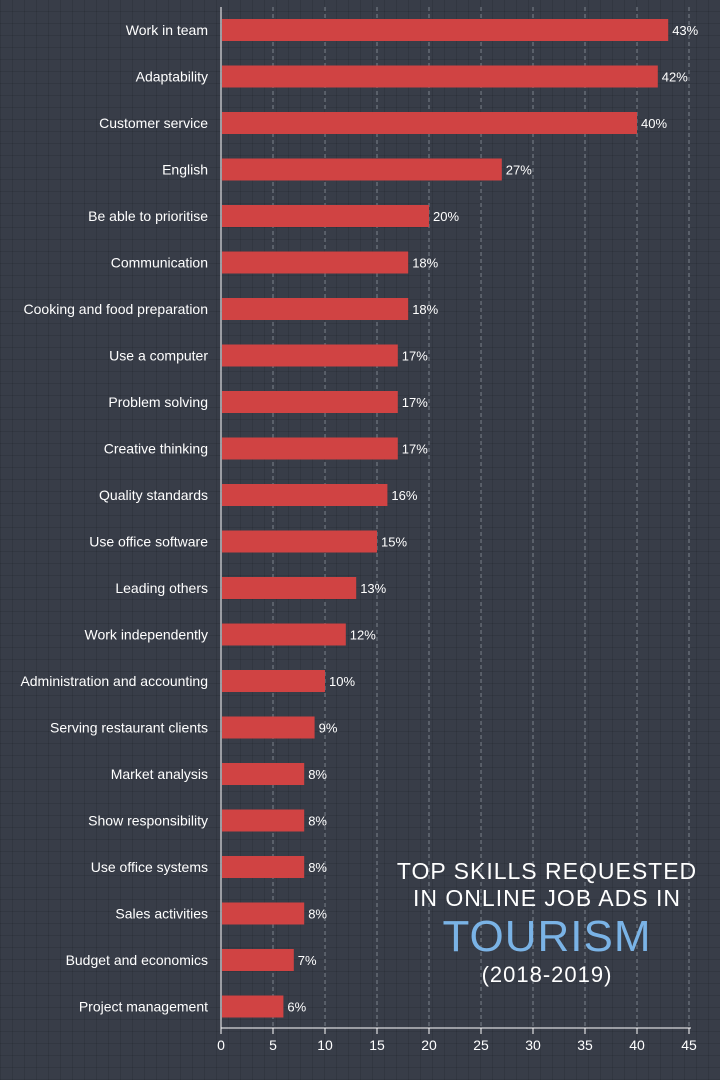 The width and height of the screenshot is (720, 1080). What do you see at coordinates (547, 936) in the screenshot?
I see `title-highlight: TOURISM` at bounding box center [547, 936].